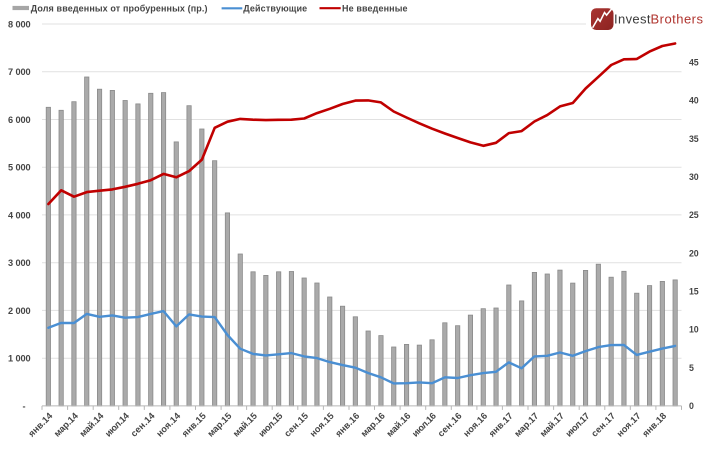 The height and width of the screenshot is (453, 707). I want to click on svg-text: 5 000, so click(19, 168).